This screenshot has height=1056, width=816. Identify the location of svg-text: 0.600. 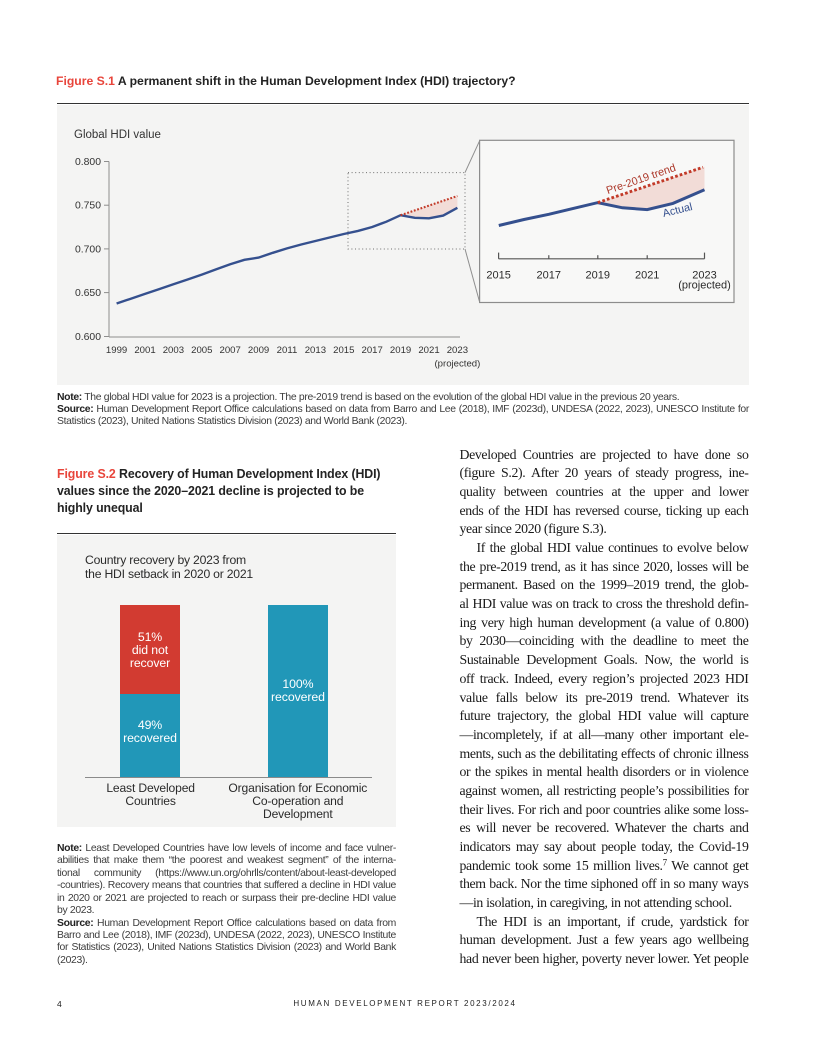
(88, 337).